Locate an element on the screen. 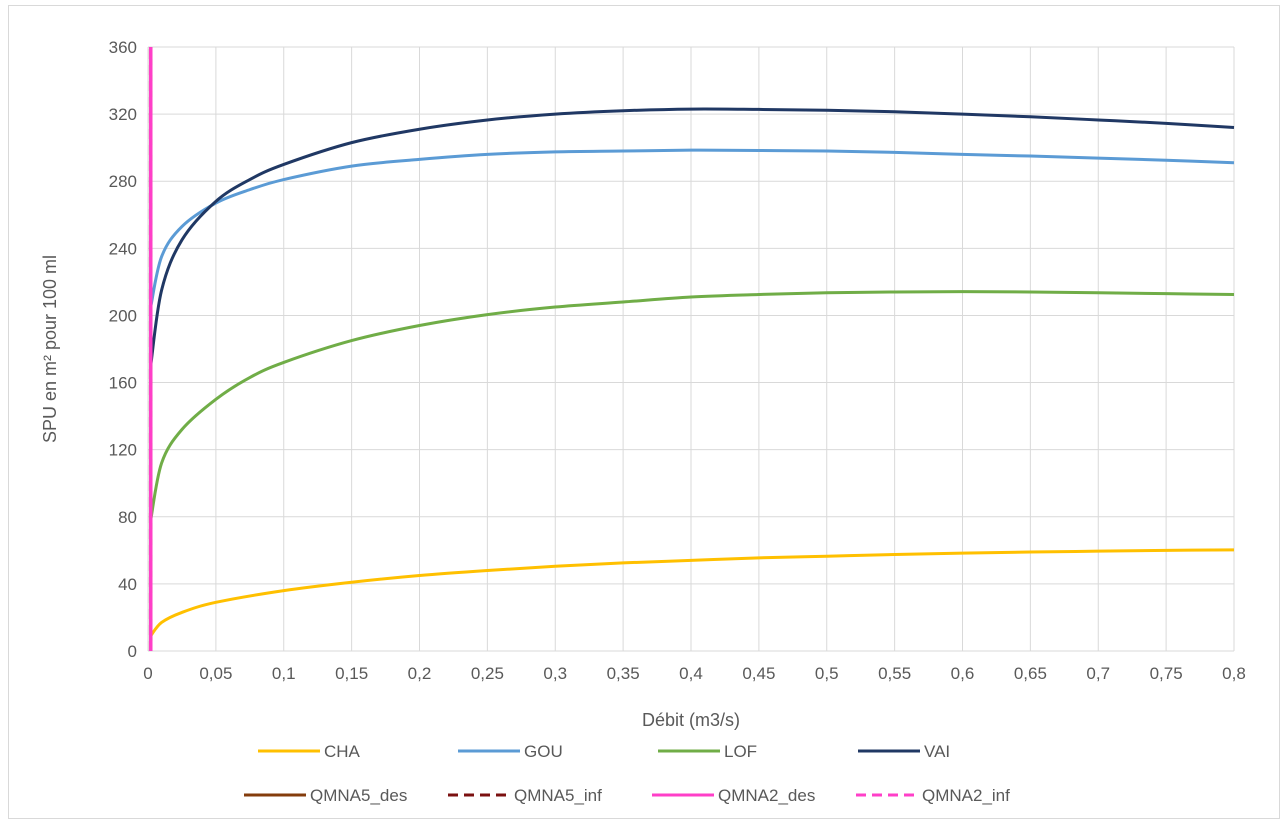  y-tick-label: 320 is located at coordinates (123, 114).